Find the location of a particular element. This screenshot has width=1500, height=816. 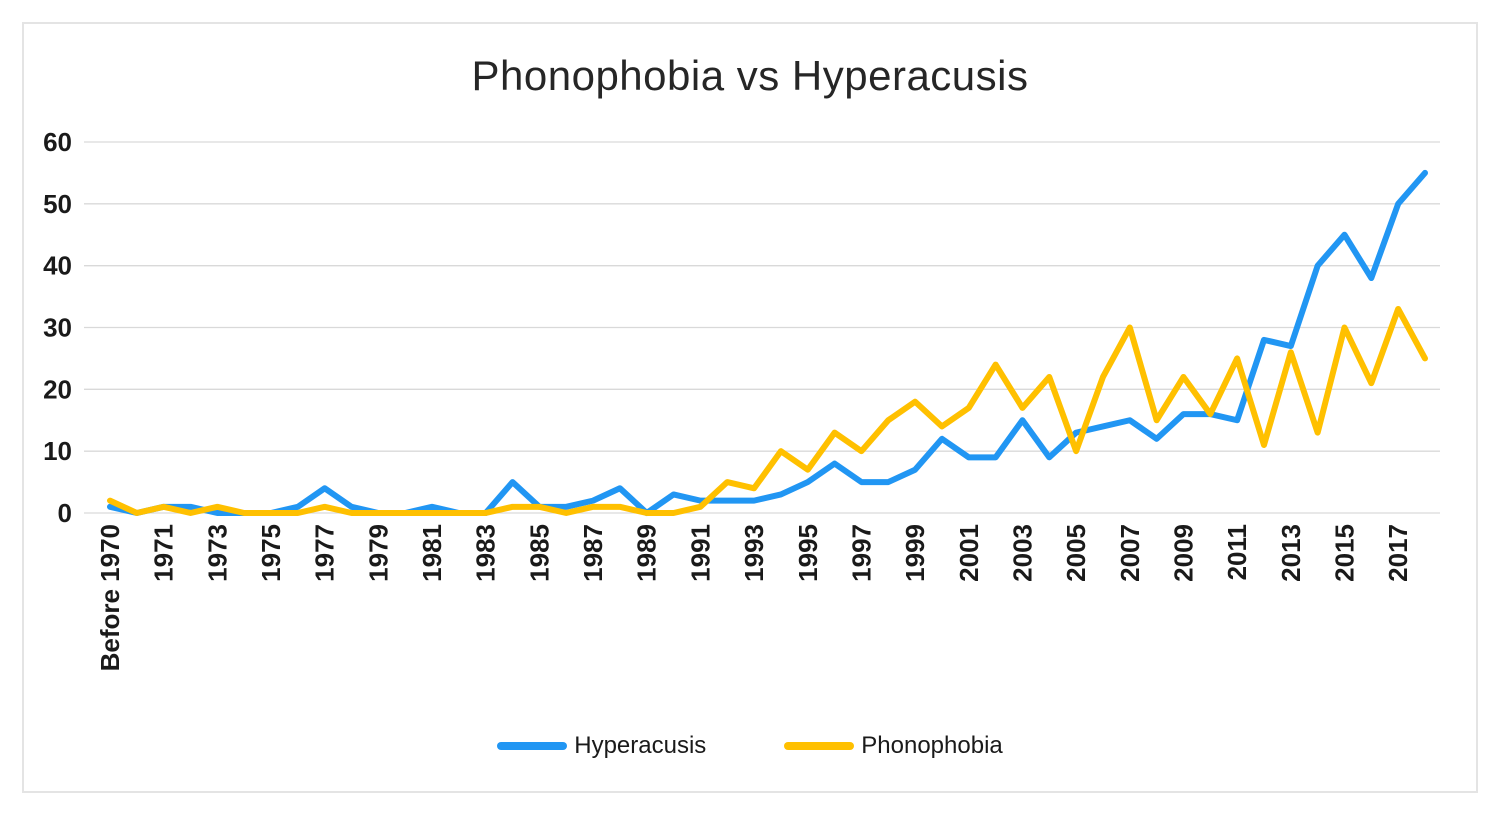

x-tick-label-1981: 1981 is located at coordinates (432, 553).